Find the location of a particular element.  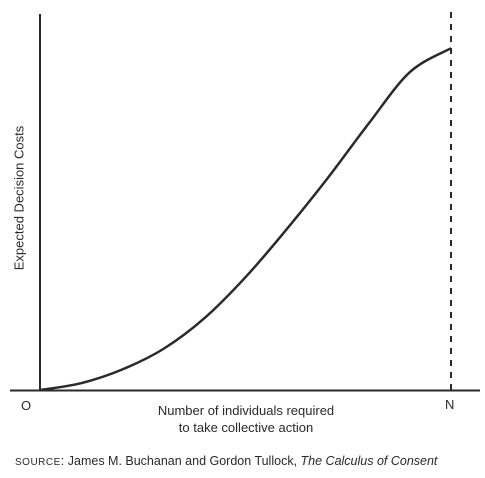

x-tick-origin: O is located at coordinates (26, 405).